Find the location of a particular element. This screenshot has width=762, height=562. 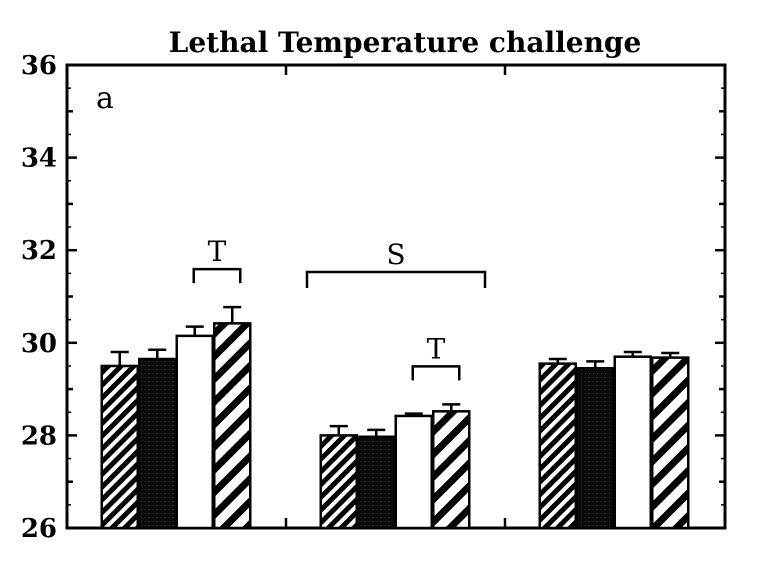

y-tick-label: 34 is located at coordinates (39, 159).